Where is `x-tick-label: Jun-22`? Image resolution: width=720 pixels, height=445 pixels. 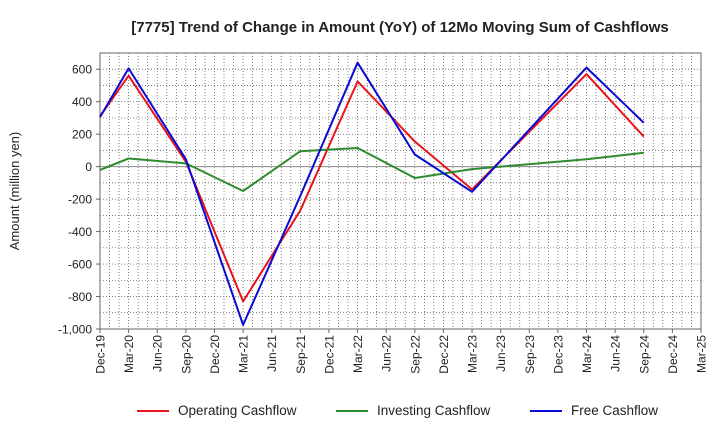
x-tick-label: Jun-22 is located at coordinates (387, 353).